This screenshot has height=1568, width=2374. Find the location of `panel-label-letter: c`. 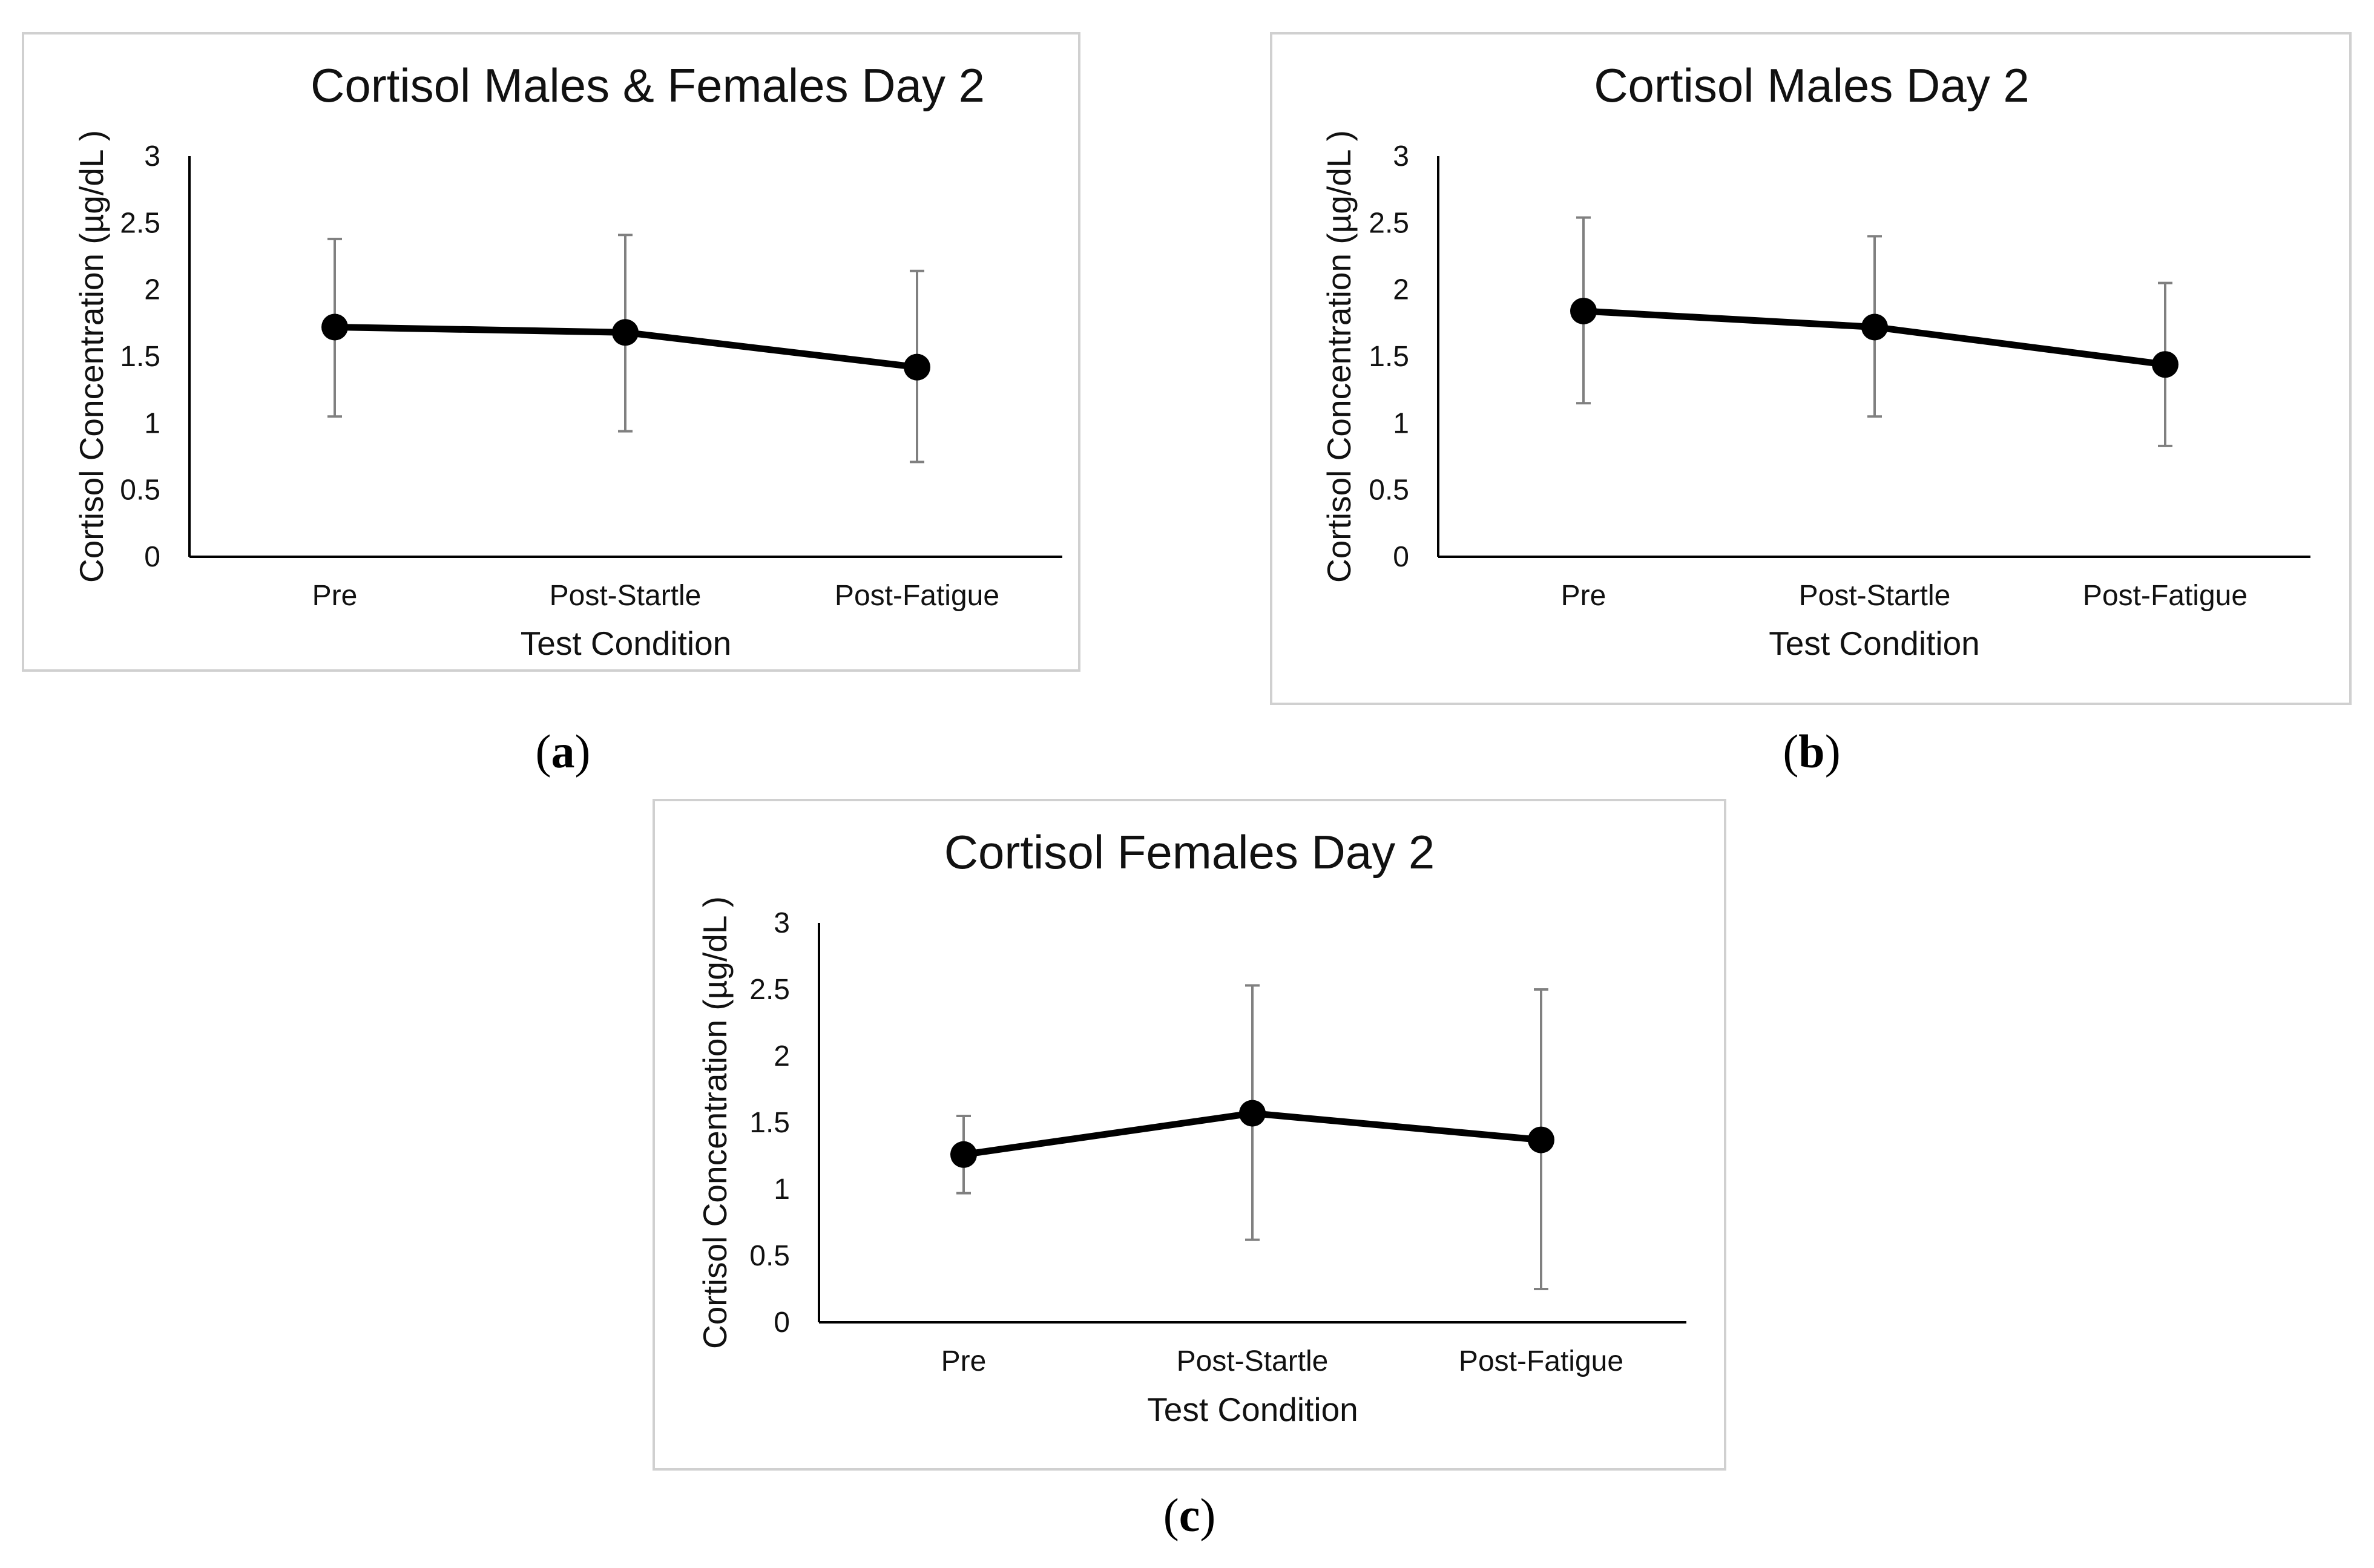

panel-label-letter: c is located at coordinates (1189, 1515).